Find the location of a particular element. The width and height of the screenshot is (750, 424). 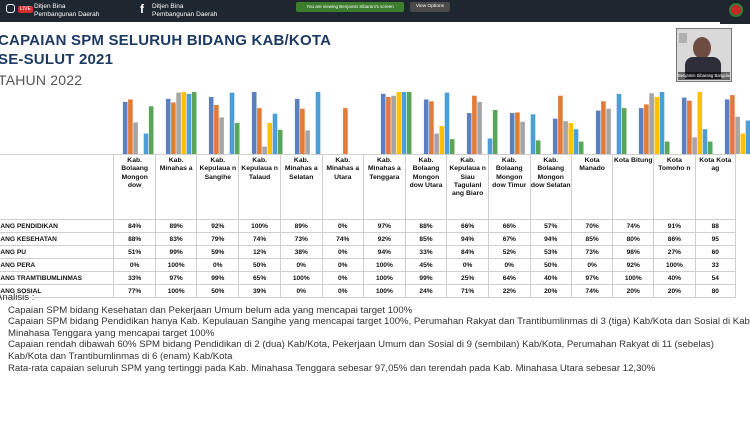

region-header: Kab. Bolaang Mongon dow Utara is located at coordinates (426, 187).